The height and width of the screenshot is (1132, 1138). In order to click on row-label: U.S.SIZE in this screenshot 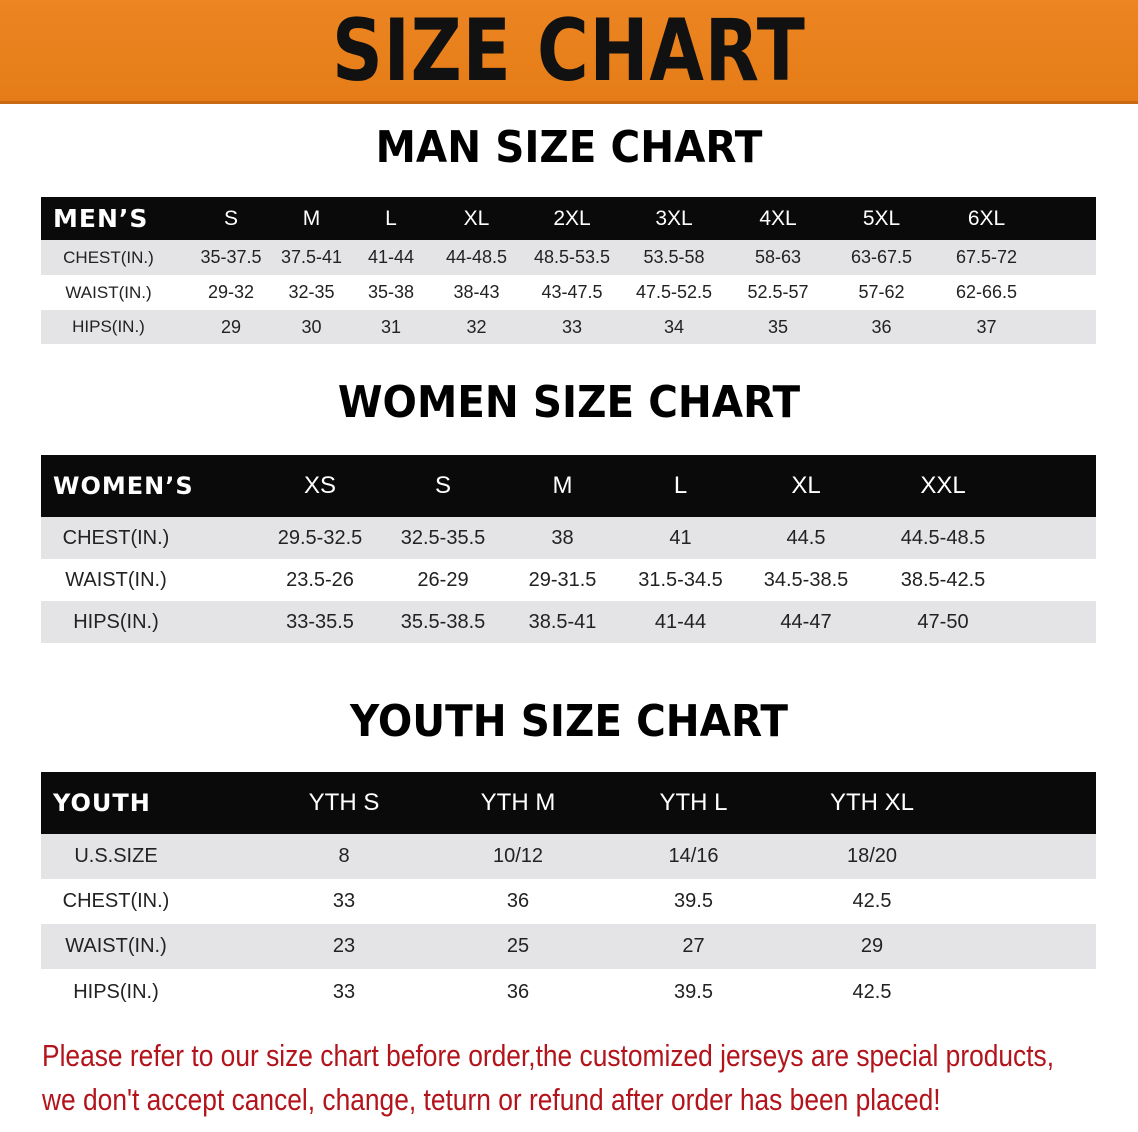, I will do `click(116, 856)`.